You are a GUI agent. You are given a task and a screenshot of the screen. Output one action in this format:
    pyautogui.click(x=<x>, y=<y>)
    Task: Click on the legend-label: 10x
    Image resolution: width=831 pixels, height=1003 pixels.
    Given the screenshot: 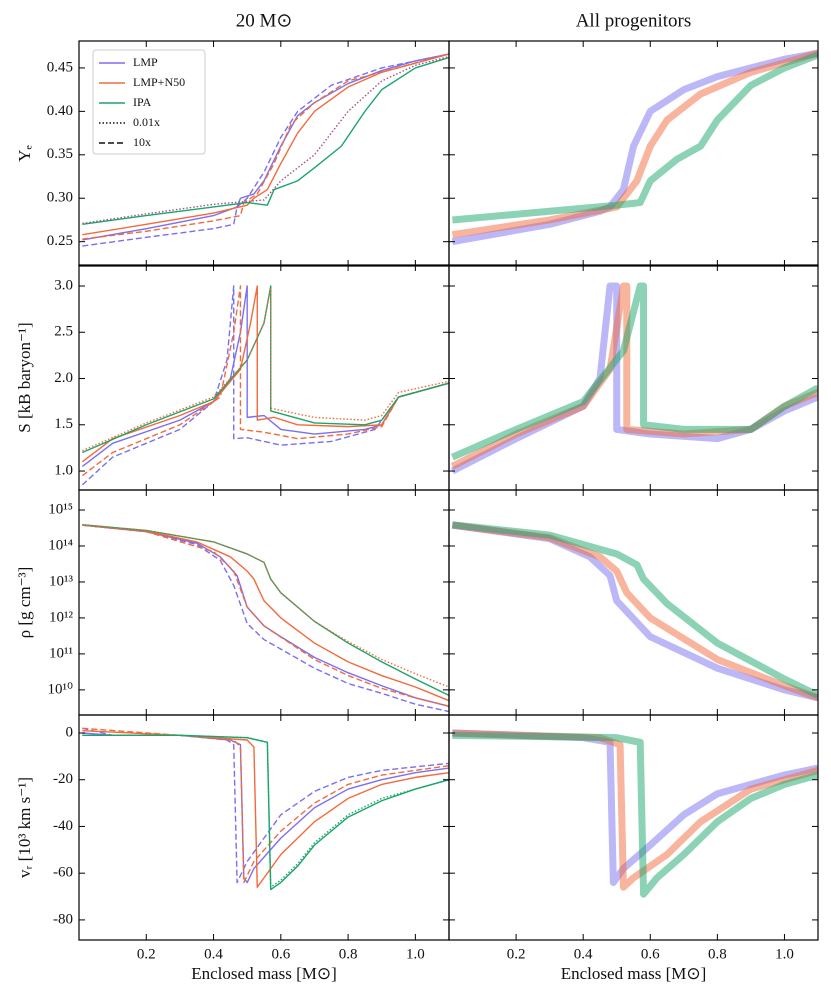 What is the action you would take?
    pyautogui.click(x=142, y=142)
    